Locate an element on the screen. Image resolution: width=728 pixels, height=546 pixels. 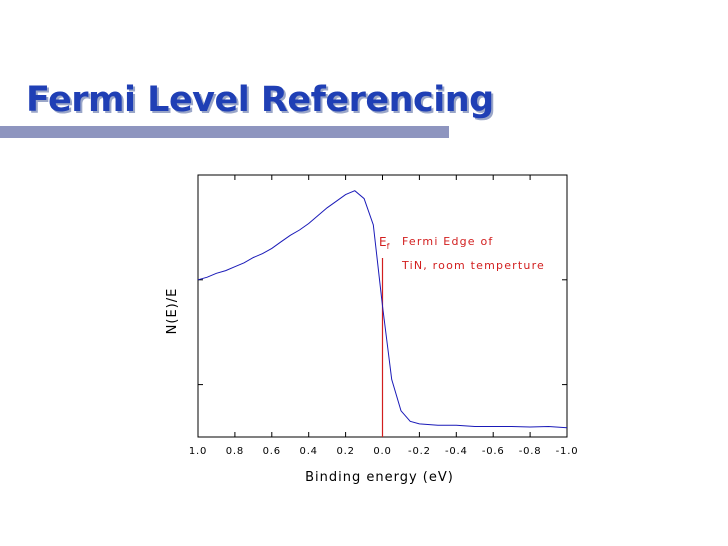
x-tick-label: 0.0 is located at coordinates (382, 451).